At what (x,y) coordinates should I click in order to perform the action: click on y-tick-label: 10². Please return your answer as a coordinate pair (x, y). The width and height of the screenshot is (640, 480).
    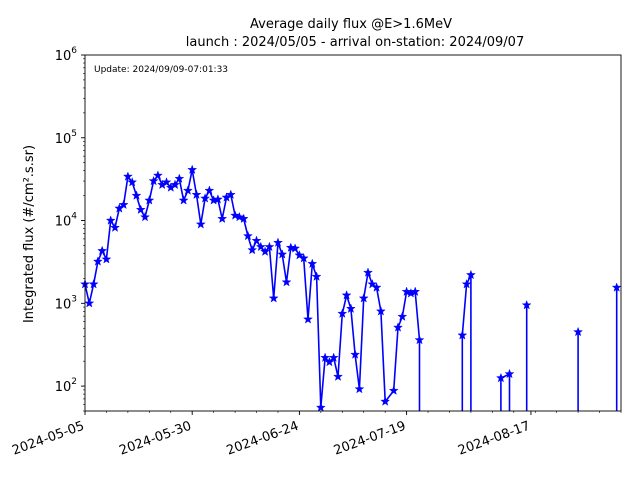
    Looking at the image, I should click on (66, 386).